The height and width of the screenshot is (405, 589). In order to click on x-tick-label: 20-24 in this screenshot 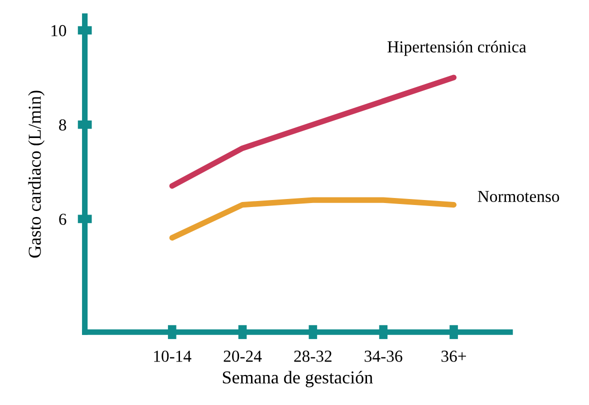, I will do `click(243, 356)`.